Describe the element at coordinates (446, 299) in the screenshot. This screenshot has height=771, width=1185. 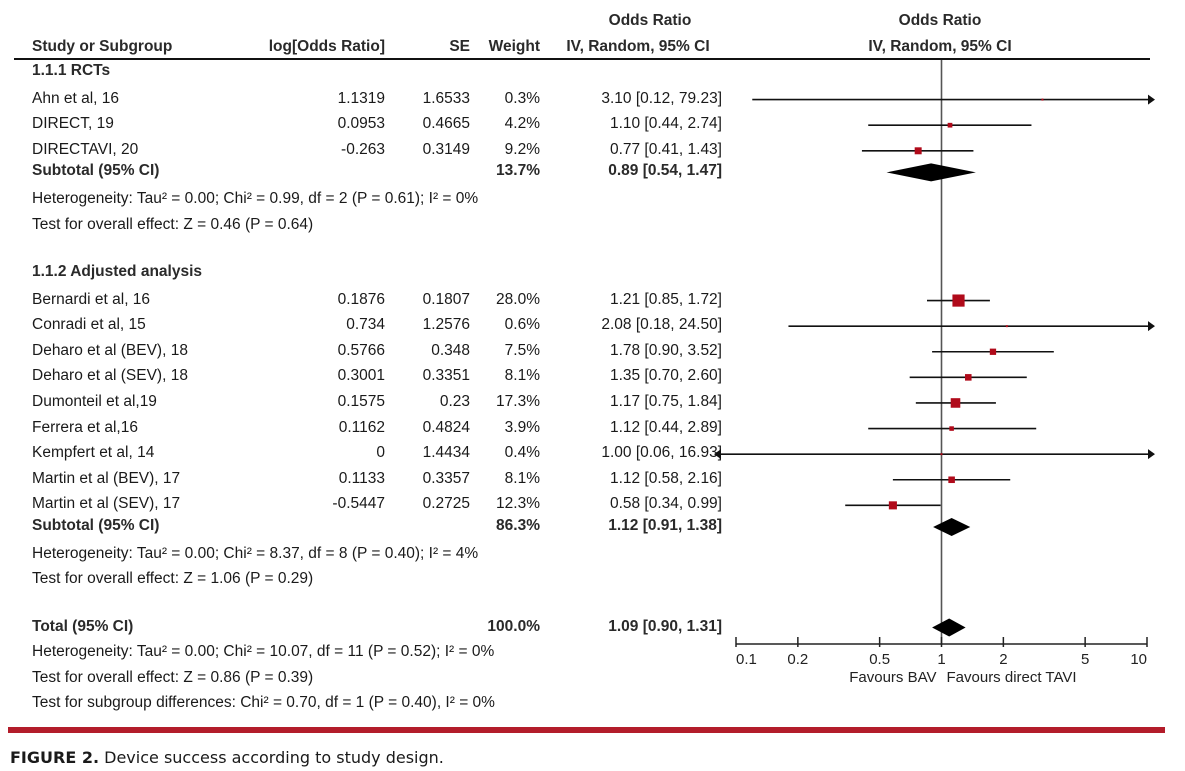
I see `study-se: 0.1807` at that location.